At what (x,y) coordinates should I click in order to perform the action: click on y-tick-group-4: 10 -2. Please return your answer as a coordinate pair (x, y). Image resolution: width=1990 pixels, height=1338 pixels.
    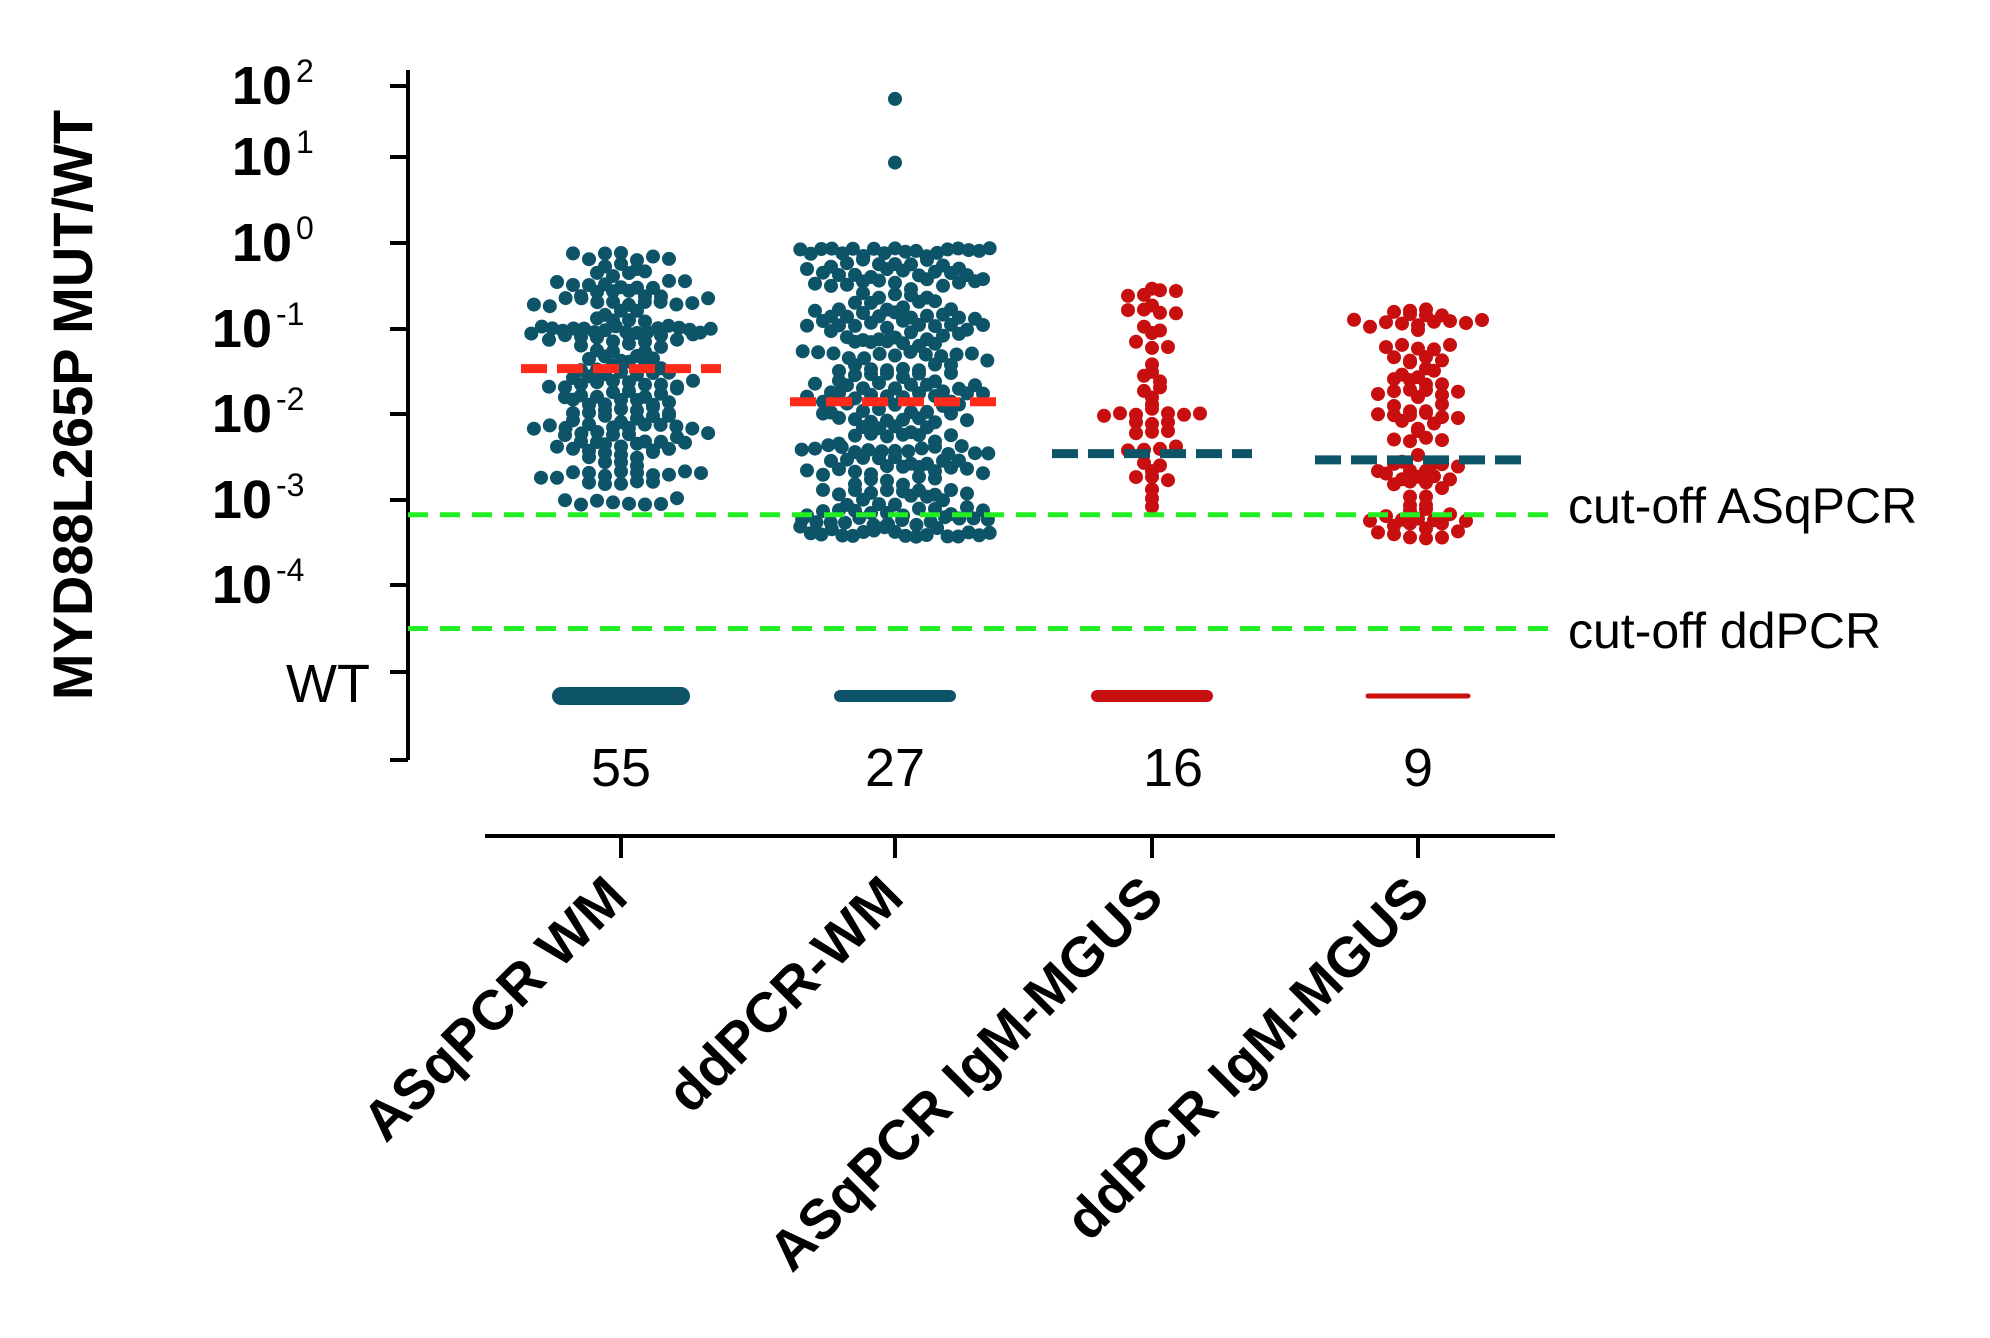
    Looking at the image, I should click on (310, 412).